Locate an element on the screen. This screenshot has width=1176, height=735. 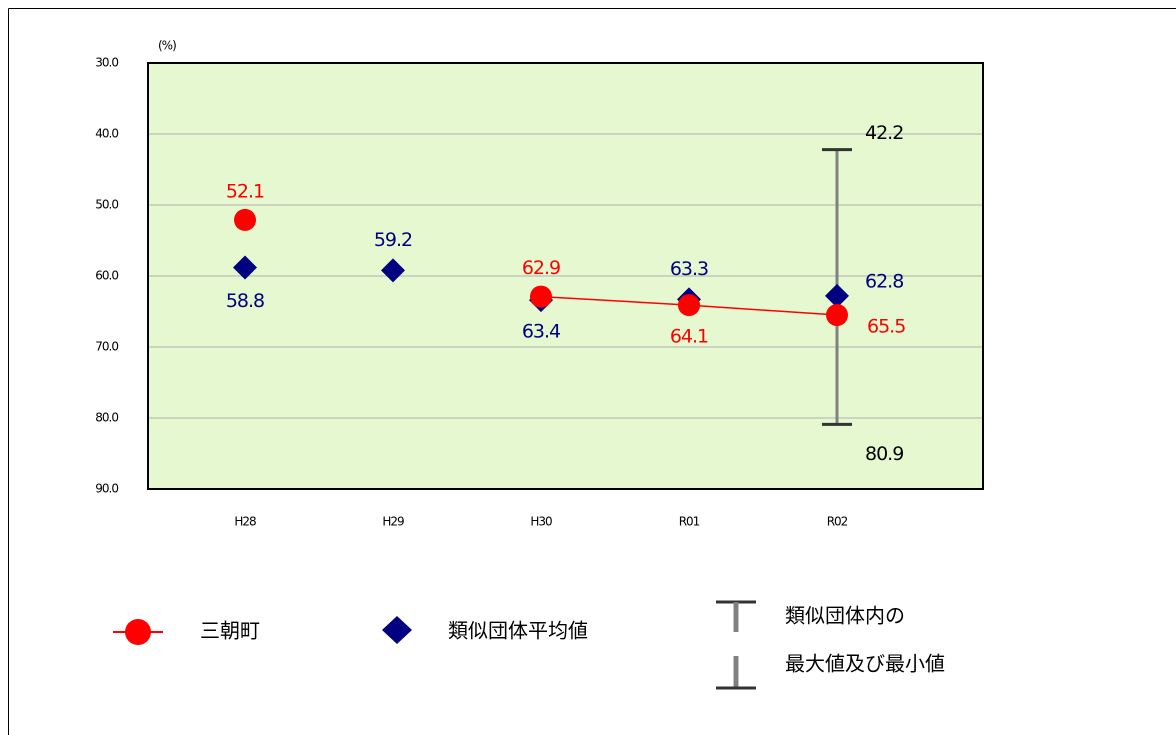
y-tick-label: 80.0 is located at coordinates (106, 418).